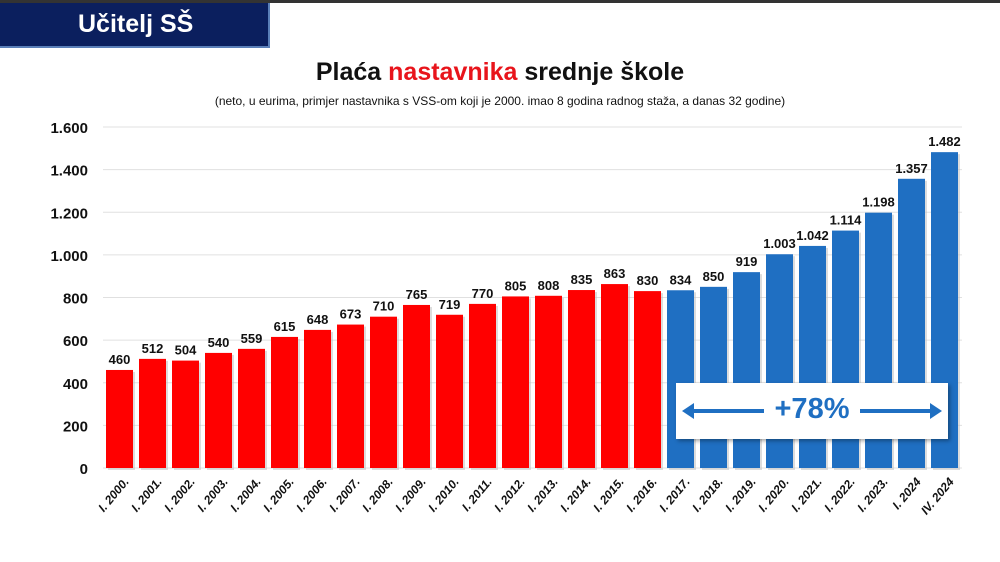 The width and height of the screenshot is (1000, 562). Describe the element at coordinates (681, 279) in the screenshot. I see `data-label: 834` at that location.